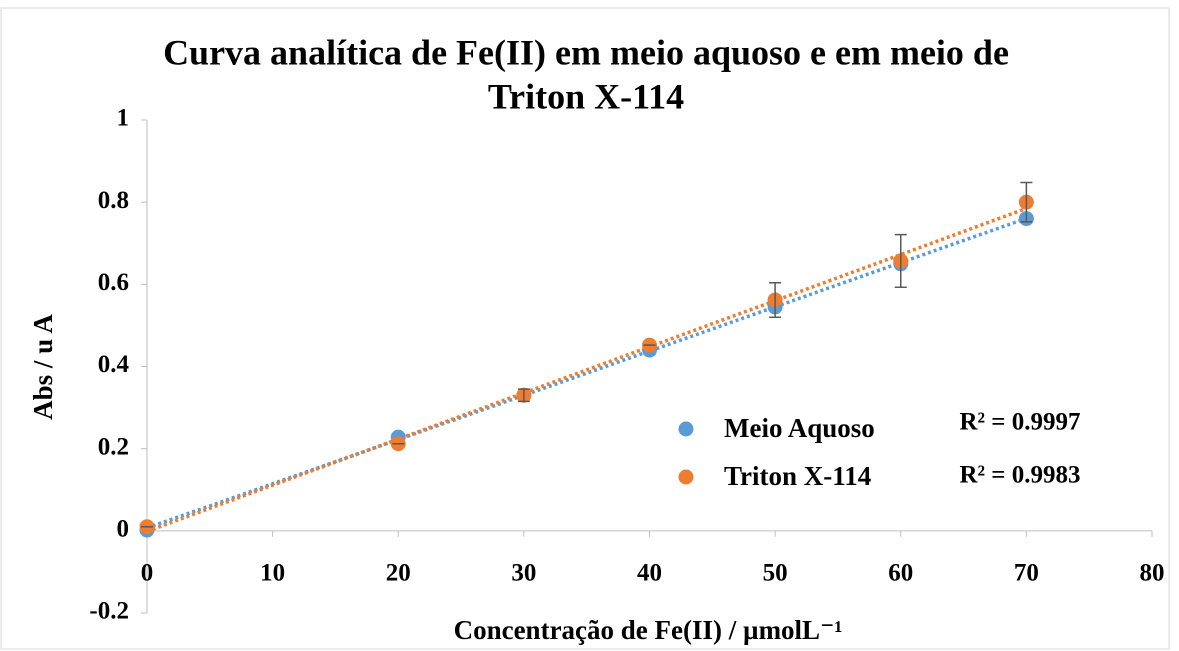 The width and height of the screenshot is (1179, 651). What do you see at coordinates (523, 573) in the screenshot?
I see `x-tick-label: 30` at bounding box center [523, 573].